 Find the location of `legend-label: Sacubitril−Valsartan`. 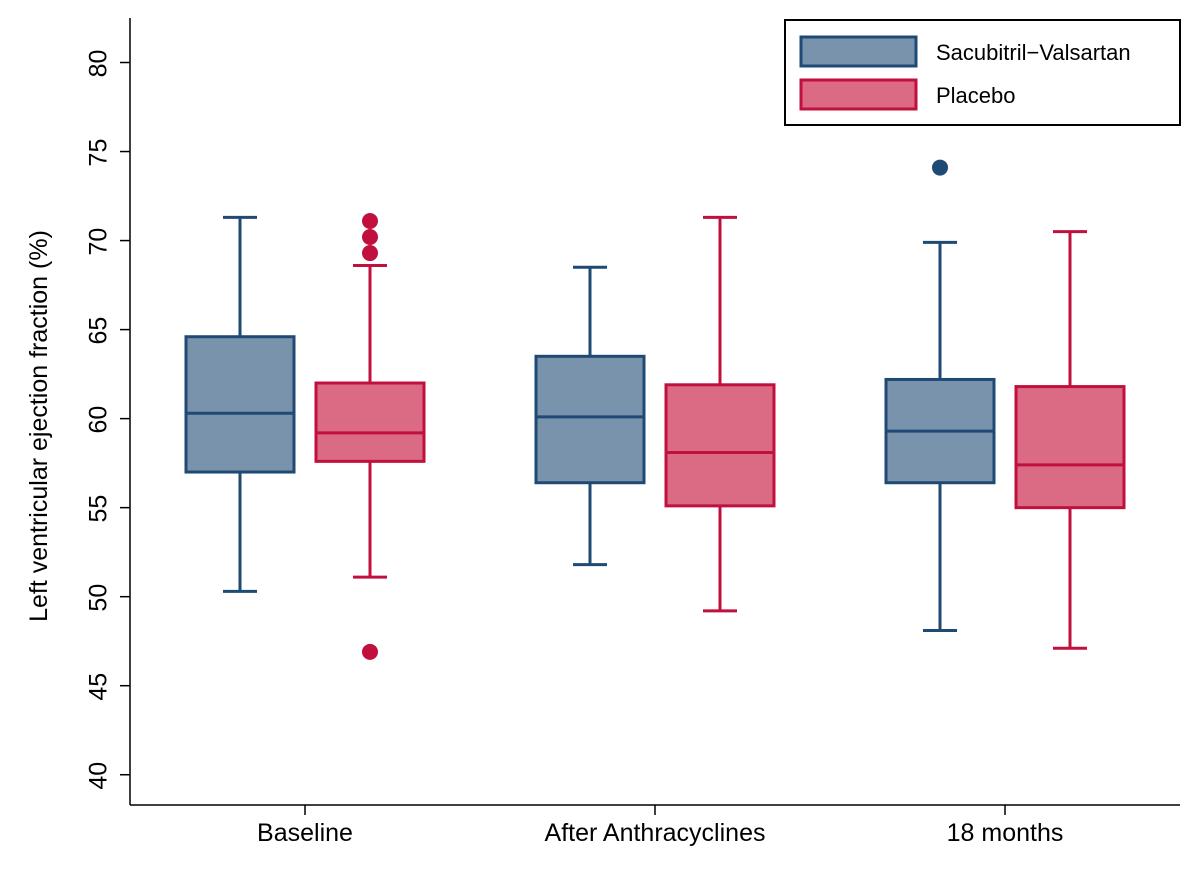

legend-label: Sacubitril−Valsartan is located at coordinates (1033, 52).